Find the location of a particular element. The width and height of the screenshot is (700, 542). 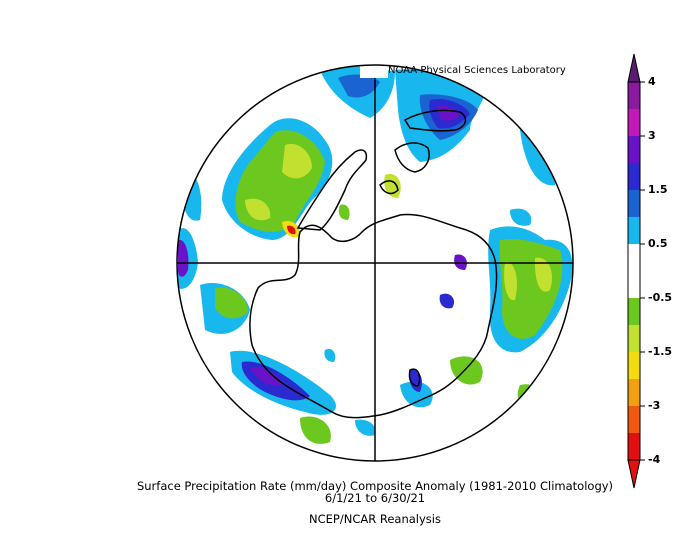

colorbar-tick-label: 1.5 is located at coordinates (658, 189).